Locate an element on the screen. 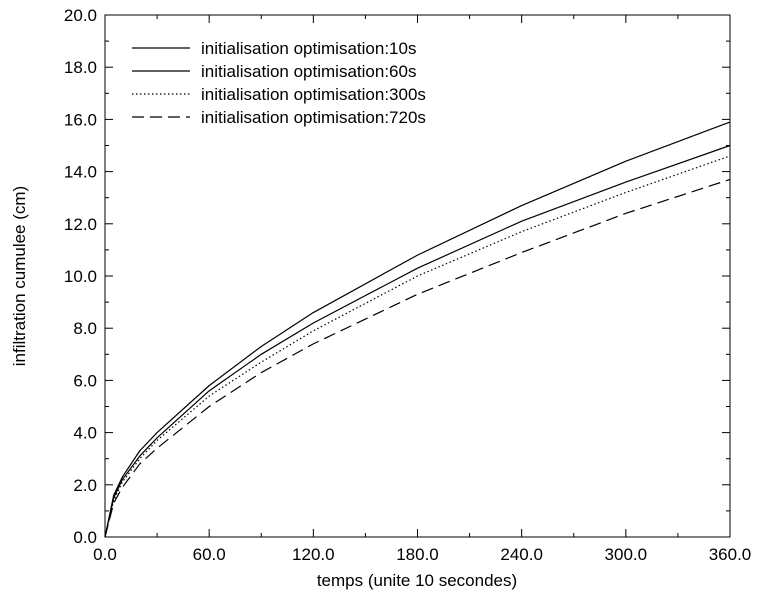 The height and width of the screenshot is (597, 761). y-tick-label: 2.0 is located at coordinates (85, 485).